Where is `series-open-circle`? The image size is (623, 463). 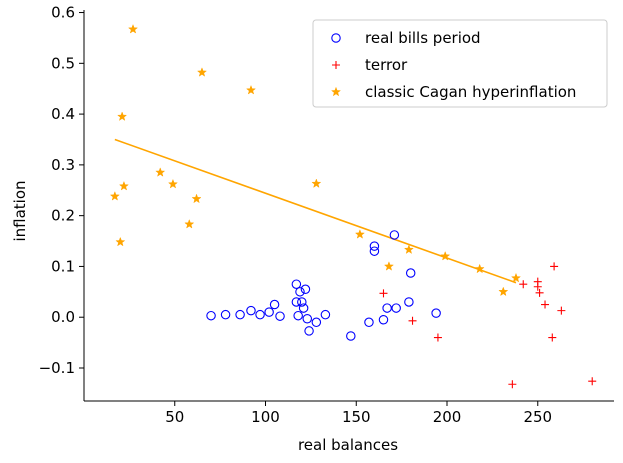 series-open-circle is located at coordinates (323, 285).